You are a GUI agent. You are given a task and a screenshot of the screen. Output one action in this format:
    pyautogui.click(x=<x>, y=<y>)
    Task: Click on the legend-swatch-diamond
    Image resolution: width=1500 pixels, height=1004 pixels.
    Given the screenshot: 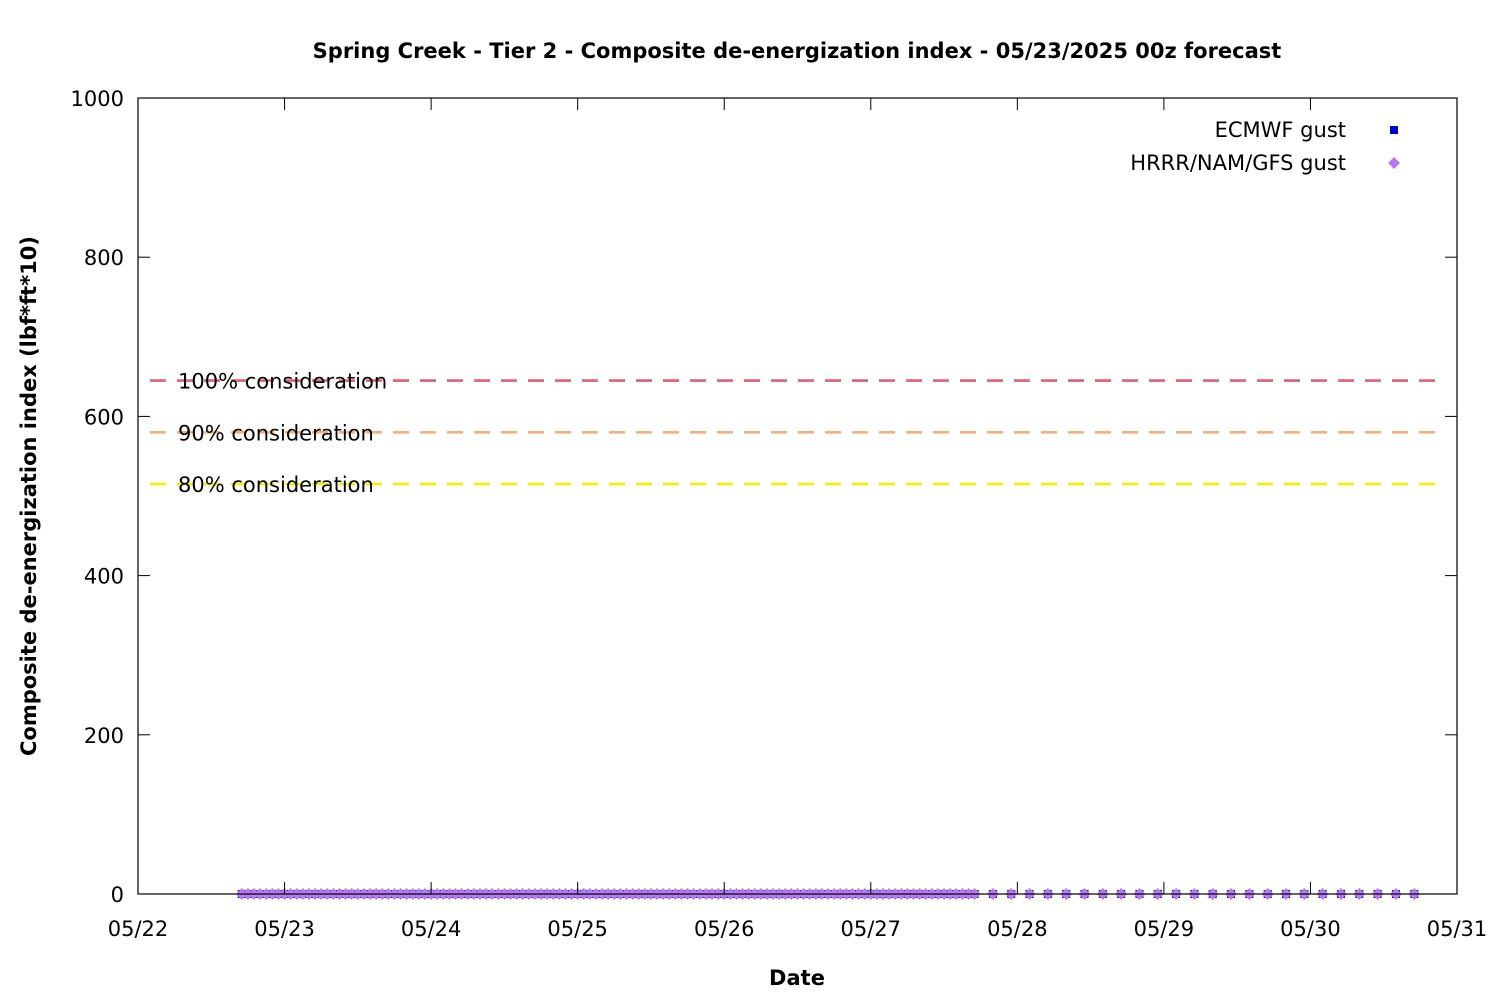 What is the action you would take?
    pyautogui.click(x=1394, y=163)
    